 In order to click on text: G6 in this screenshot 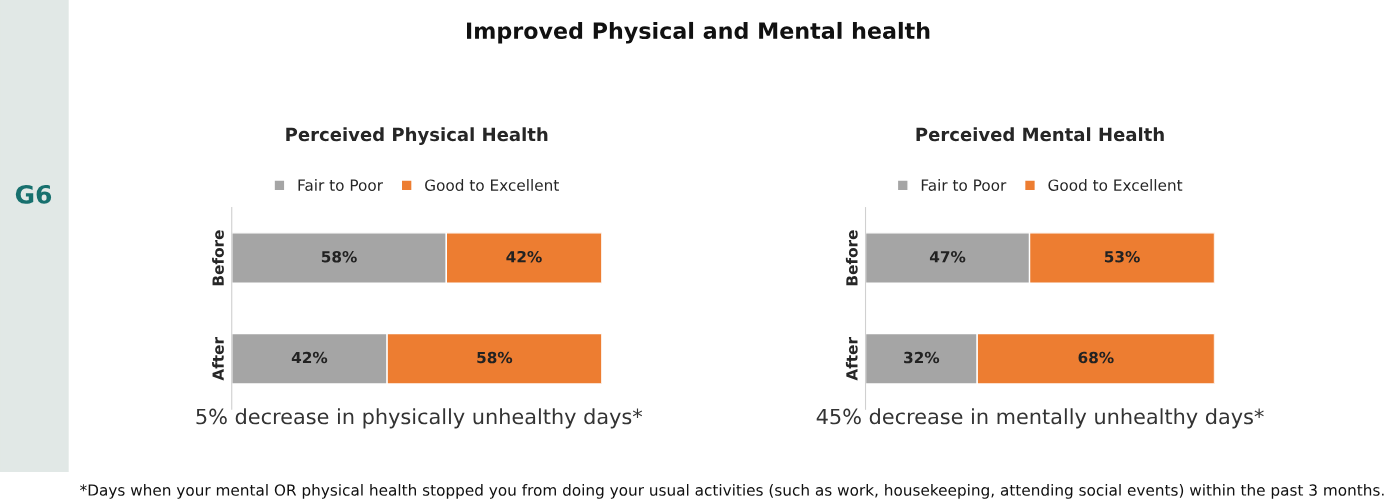, I will do `click(33, 194)`.